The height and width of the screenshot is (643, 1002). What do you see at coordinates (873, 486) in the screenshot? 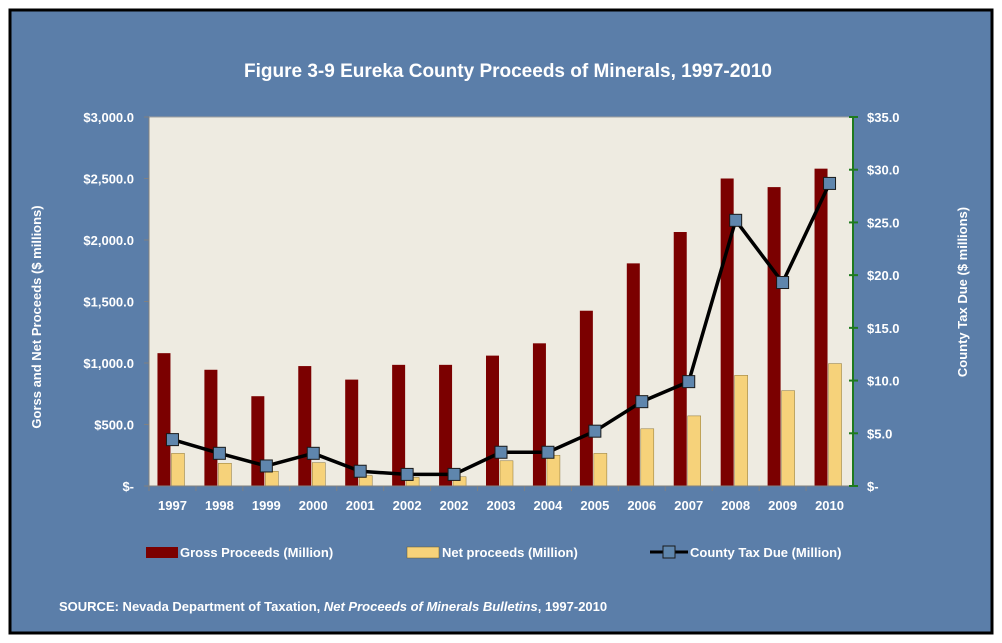
I see `right-tick-label: $-` at bounding box center [873, 486].